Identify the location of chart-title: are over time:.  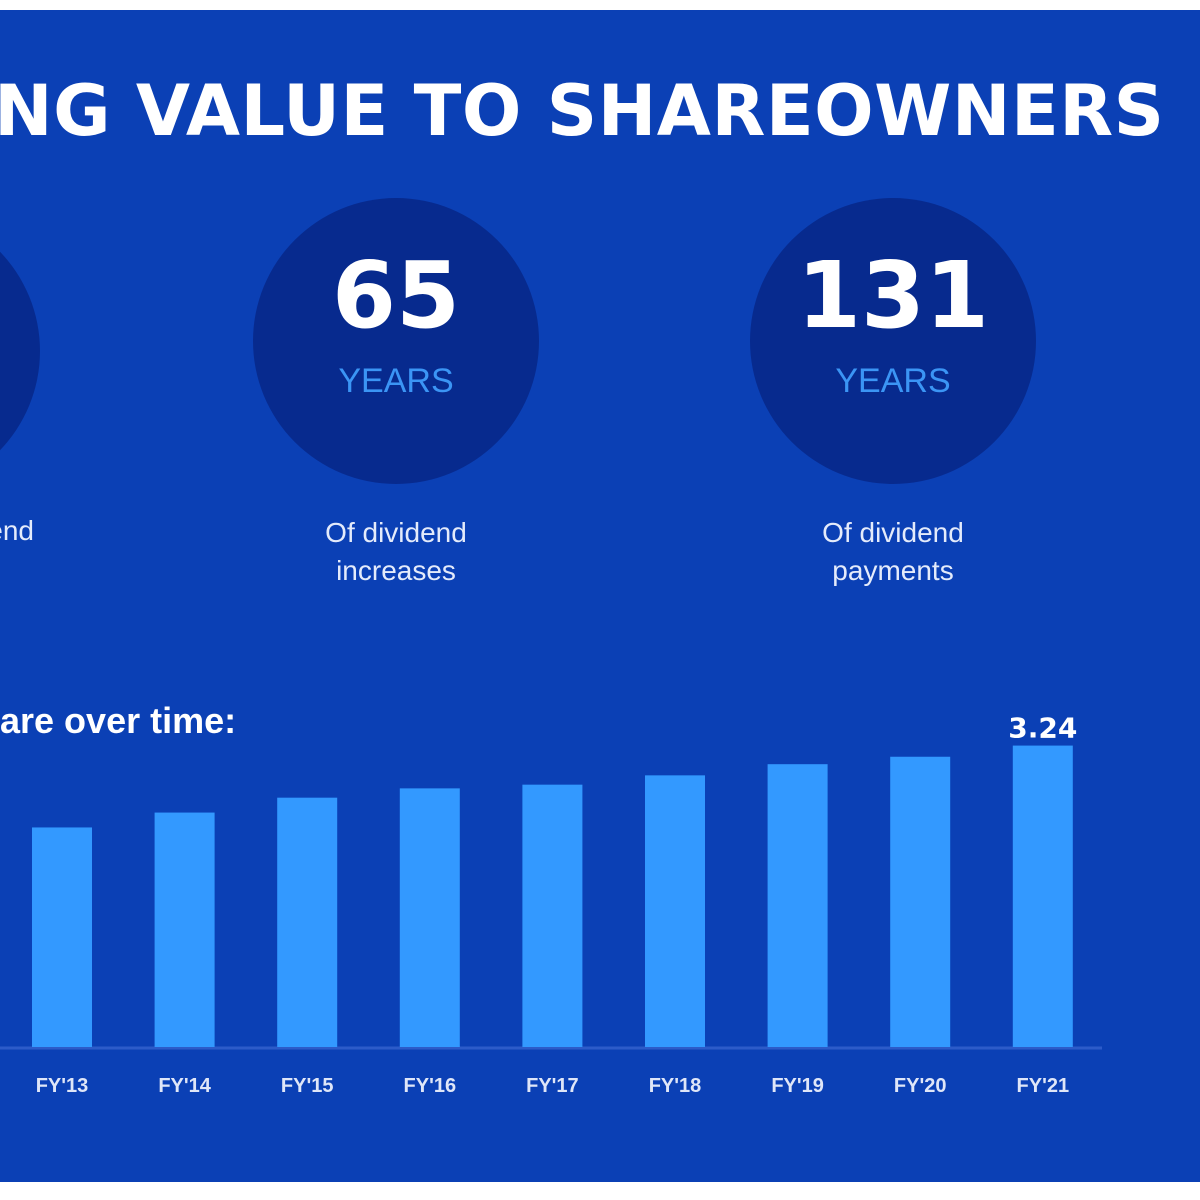
(118, 720).